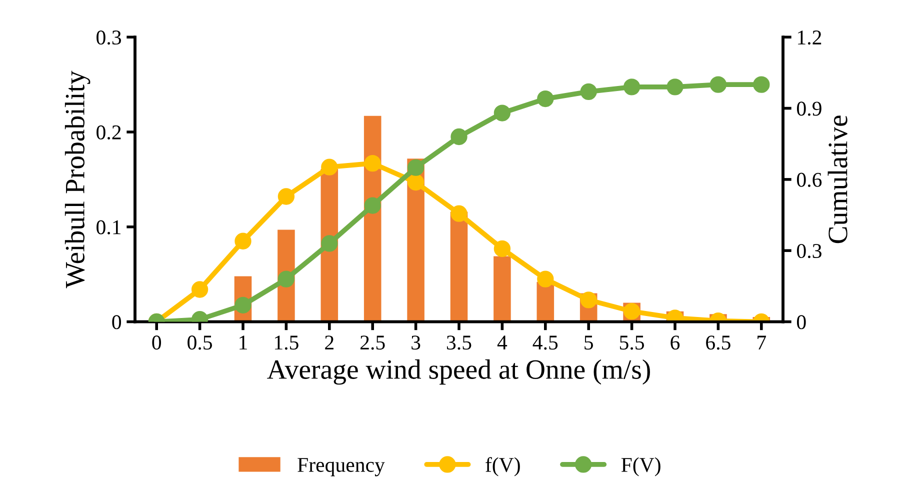  What do you see at coordinates (341, 467) in the screenshot?
I see `legend-label: Frequency` at bounding box center [341, 467].